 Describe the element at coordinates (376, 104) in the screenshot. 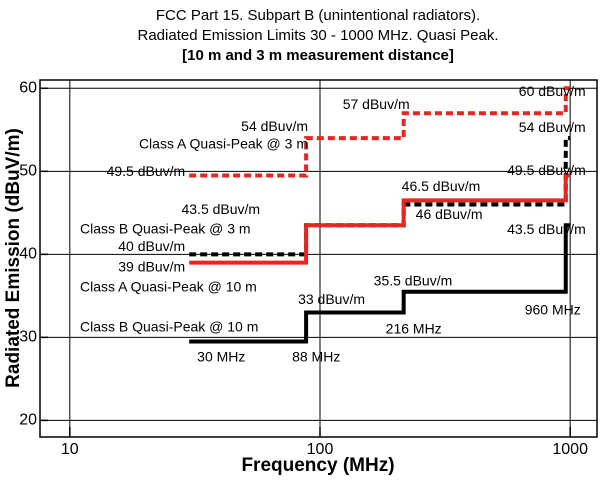

I see `value-label: 57 dBuv/m` at that location.